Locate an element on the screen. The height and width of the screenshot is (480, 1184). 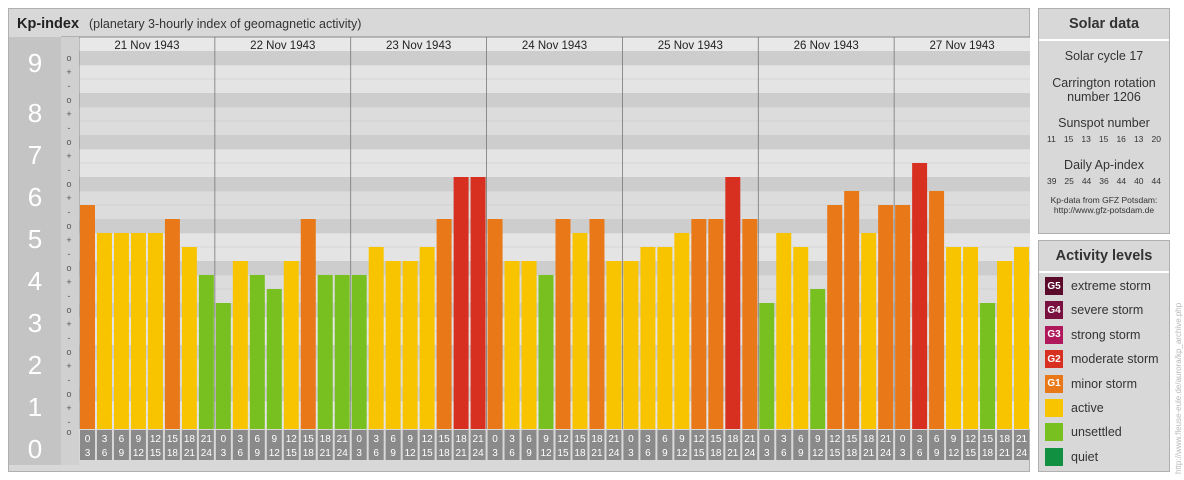
gfz-source-link: http://www.gfz-potsdam.de is located at coordinates (1104, 210).